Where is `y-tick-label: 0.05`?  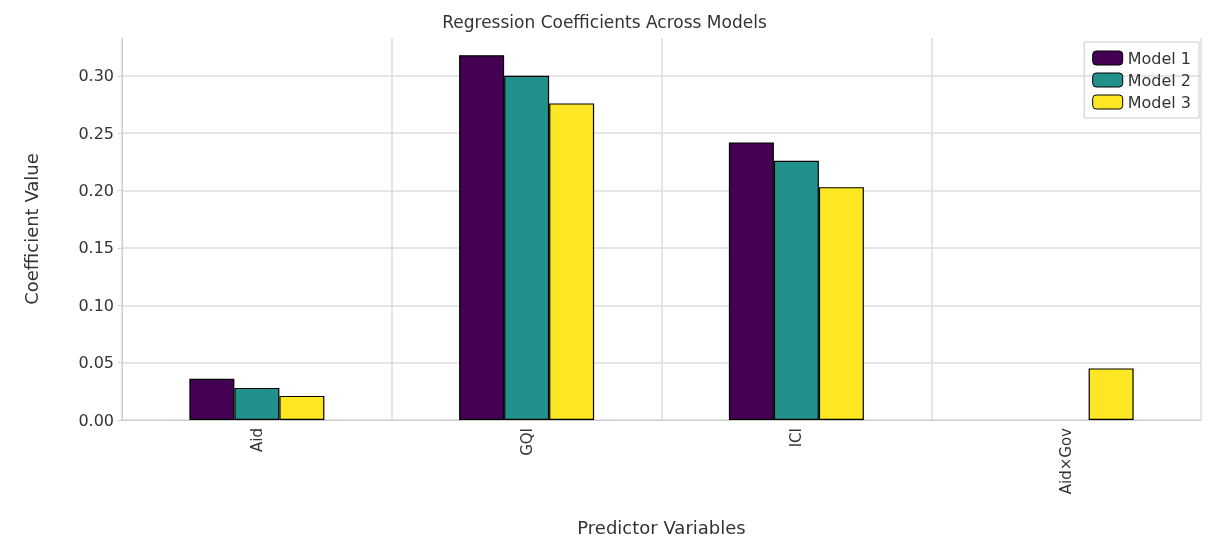 y-tick-label: 0.05 is located at coordinates (96, 363).